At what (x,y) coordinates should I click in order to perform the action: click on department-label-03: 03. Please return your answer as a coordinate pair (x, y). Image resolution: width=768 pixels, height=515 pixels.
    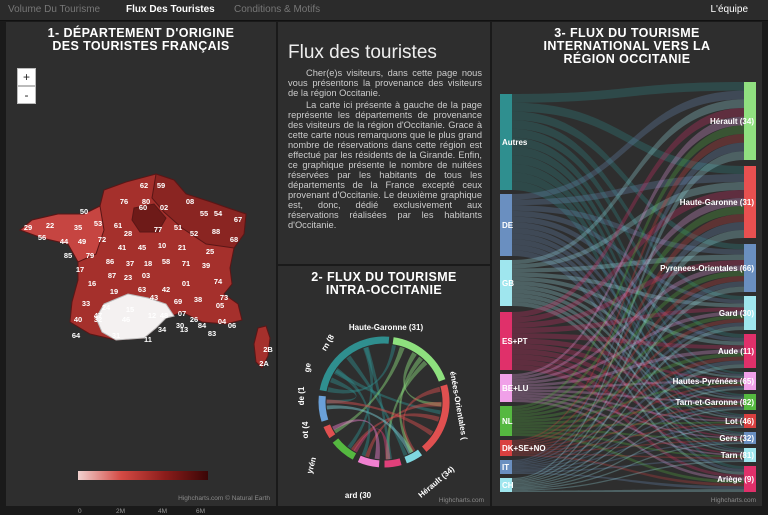
    Looking at the image, I should click on (146, 275).